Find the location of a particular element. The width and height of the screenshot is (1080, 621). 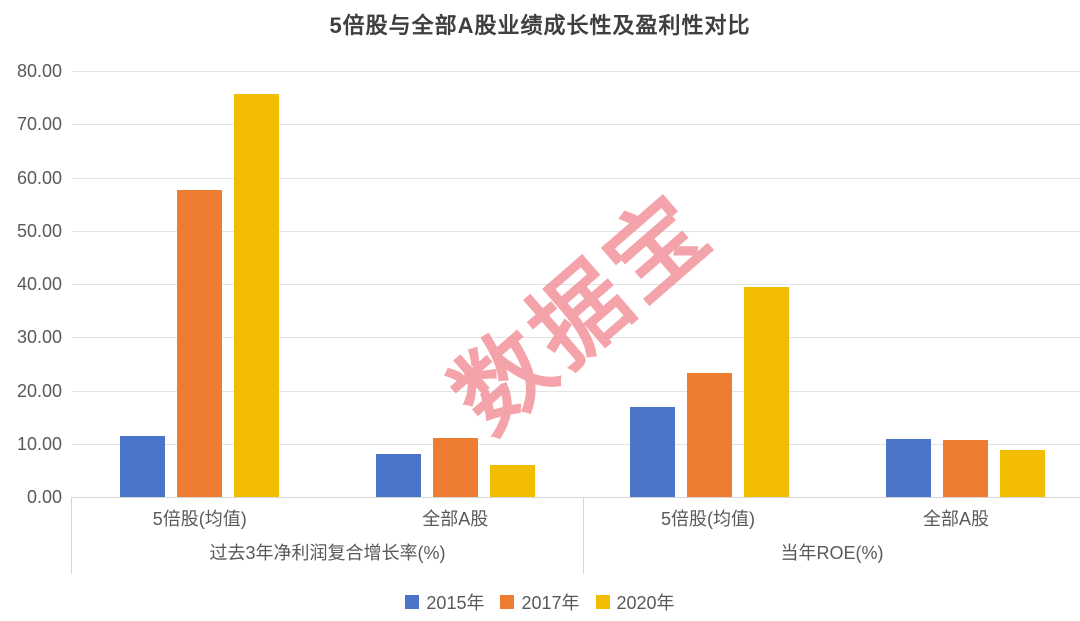

legend-item-1: 2017年 is located at coordinates (540, 602).